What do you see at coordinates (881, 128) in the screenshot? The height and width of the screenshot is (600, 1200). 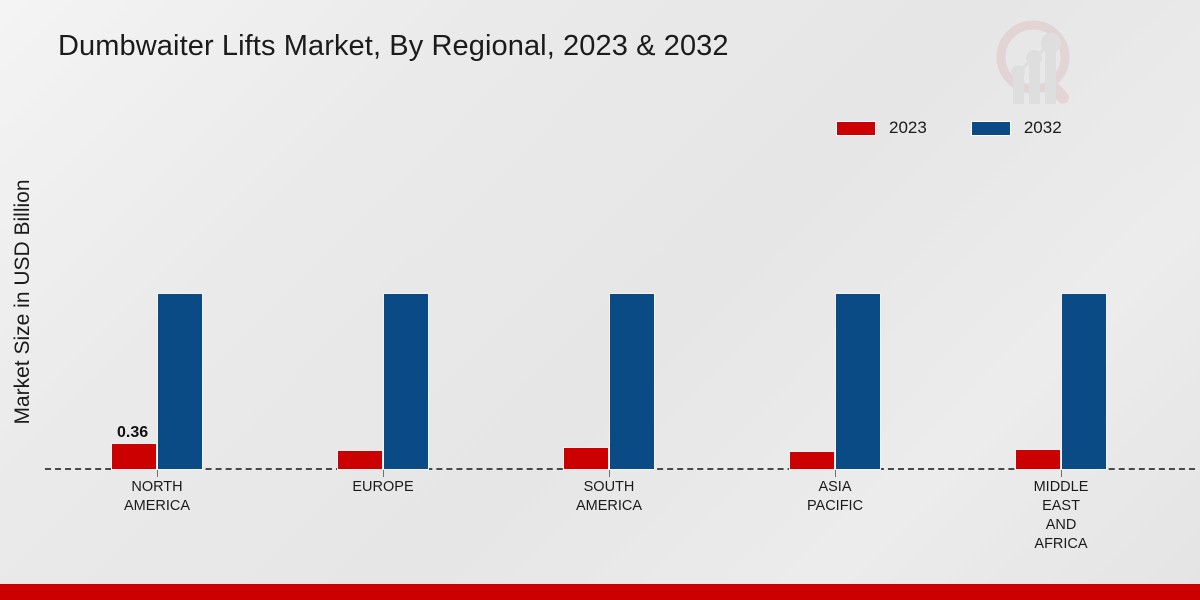 I see `legend-item-2023: 2023` at bounding box center [881, 128].